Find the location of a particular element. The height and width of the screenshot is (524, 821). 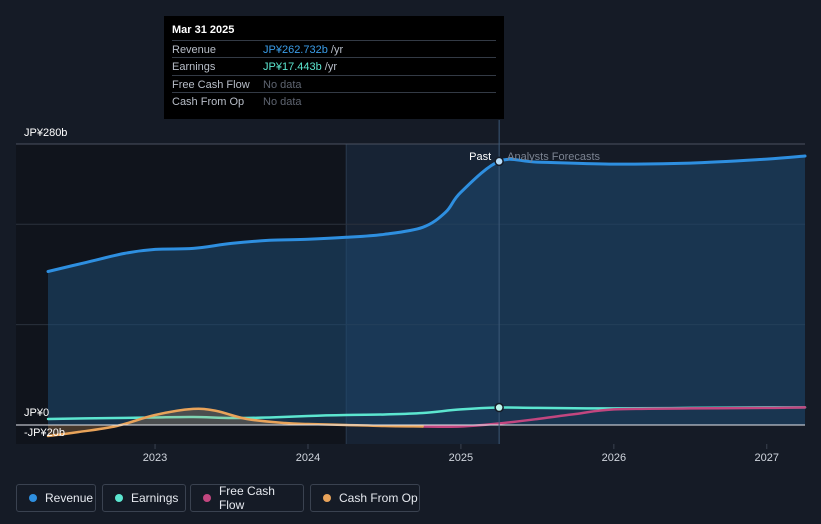

forecast-label: Analysts Forecasts is located at coordinates (553, 157).